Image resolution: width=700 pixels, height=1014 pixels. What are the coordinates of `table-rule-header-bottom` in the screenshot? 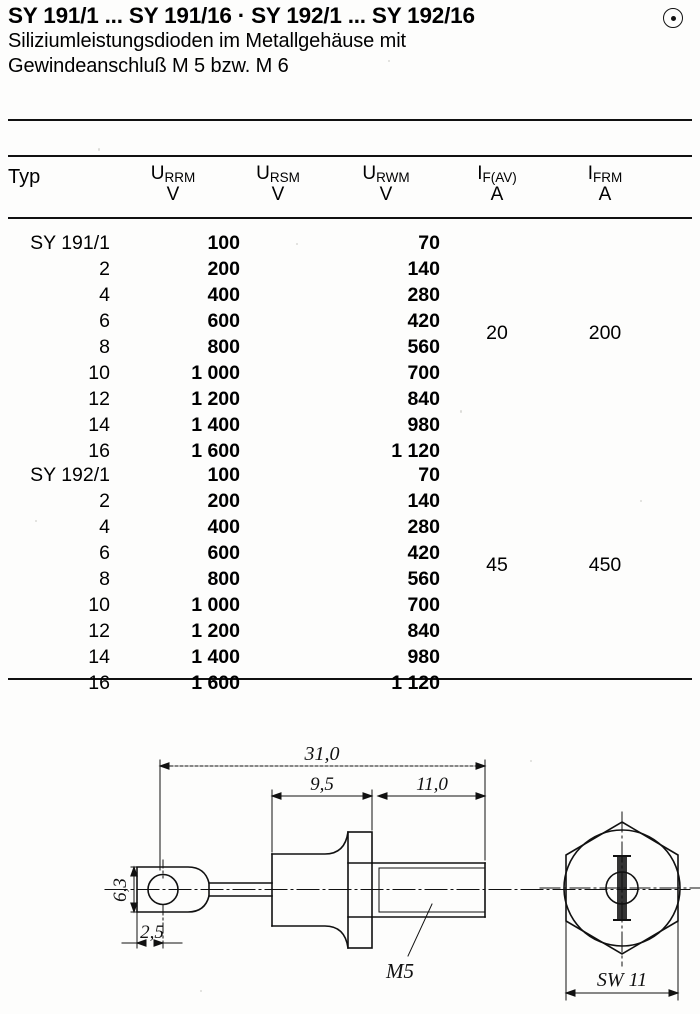 It's located at (350, 218).